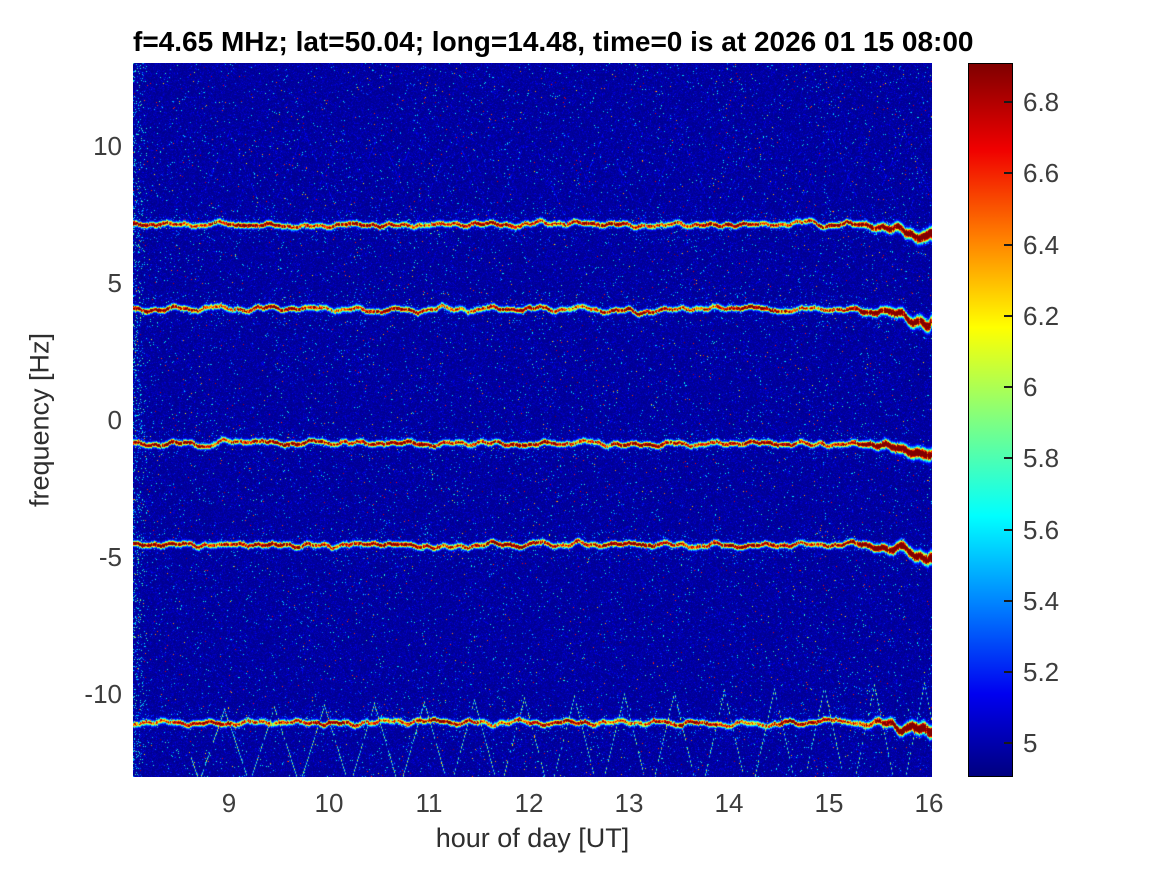 The height and width of the screenshot is (875, 1167). I want to click on colorbar, so click(990, 420).